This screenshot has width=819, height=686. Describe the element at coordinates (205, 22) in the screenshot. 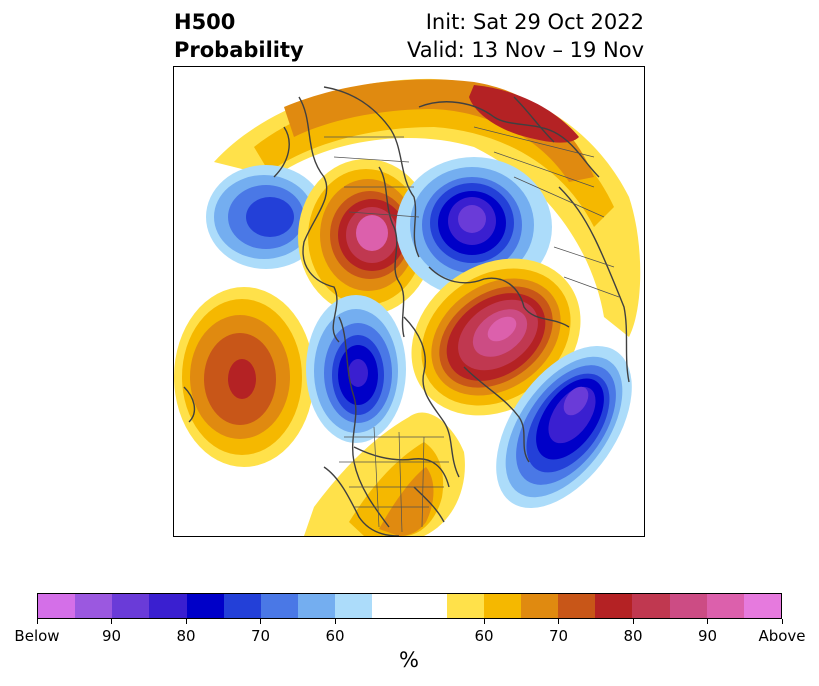

I see `title-variable: H500` at that location.